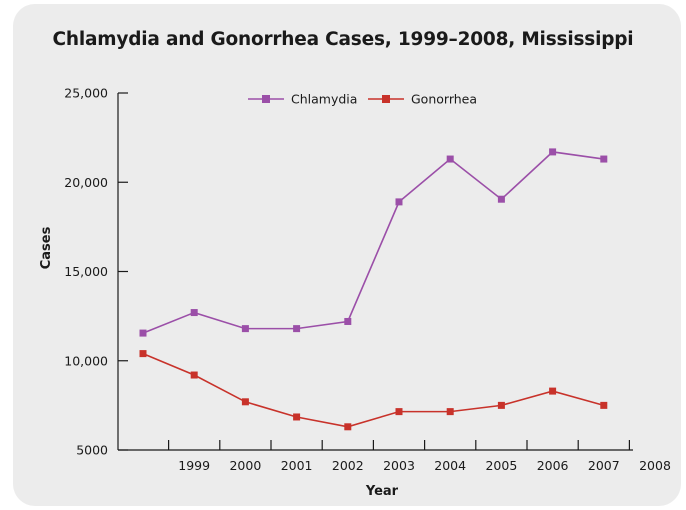 Image resolution: width=686 pixels, height=510 pixels. I want to click on legend-gonorrhea-marker, so click(386, 99).